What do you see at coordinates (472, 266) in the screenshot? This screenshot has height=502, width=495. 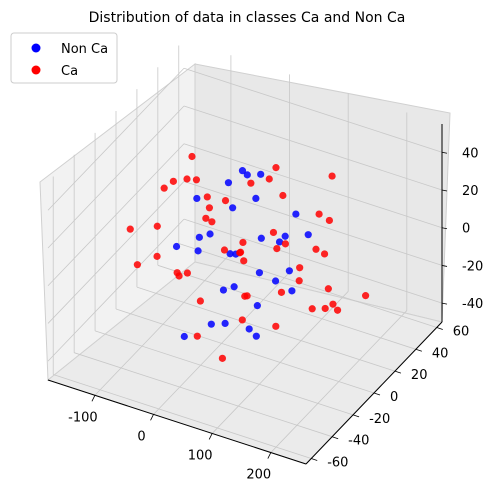 I see `z-tick-label: -20` at bounding box center [472, 266].